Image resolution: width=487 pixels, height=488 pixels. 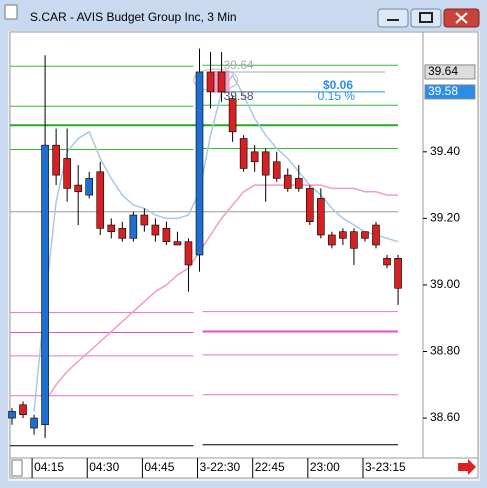 I want to click on y-tick-label: 39.40, so click(x=445, y=151).